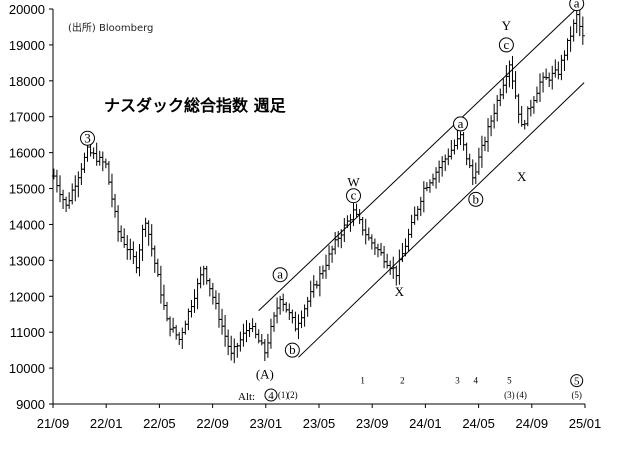 The height and width of the screenshot is (454, 618). I want to click on alt-label: (4), so click(521, 395).